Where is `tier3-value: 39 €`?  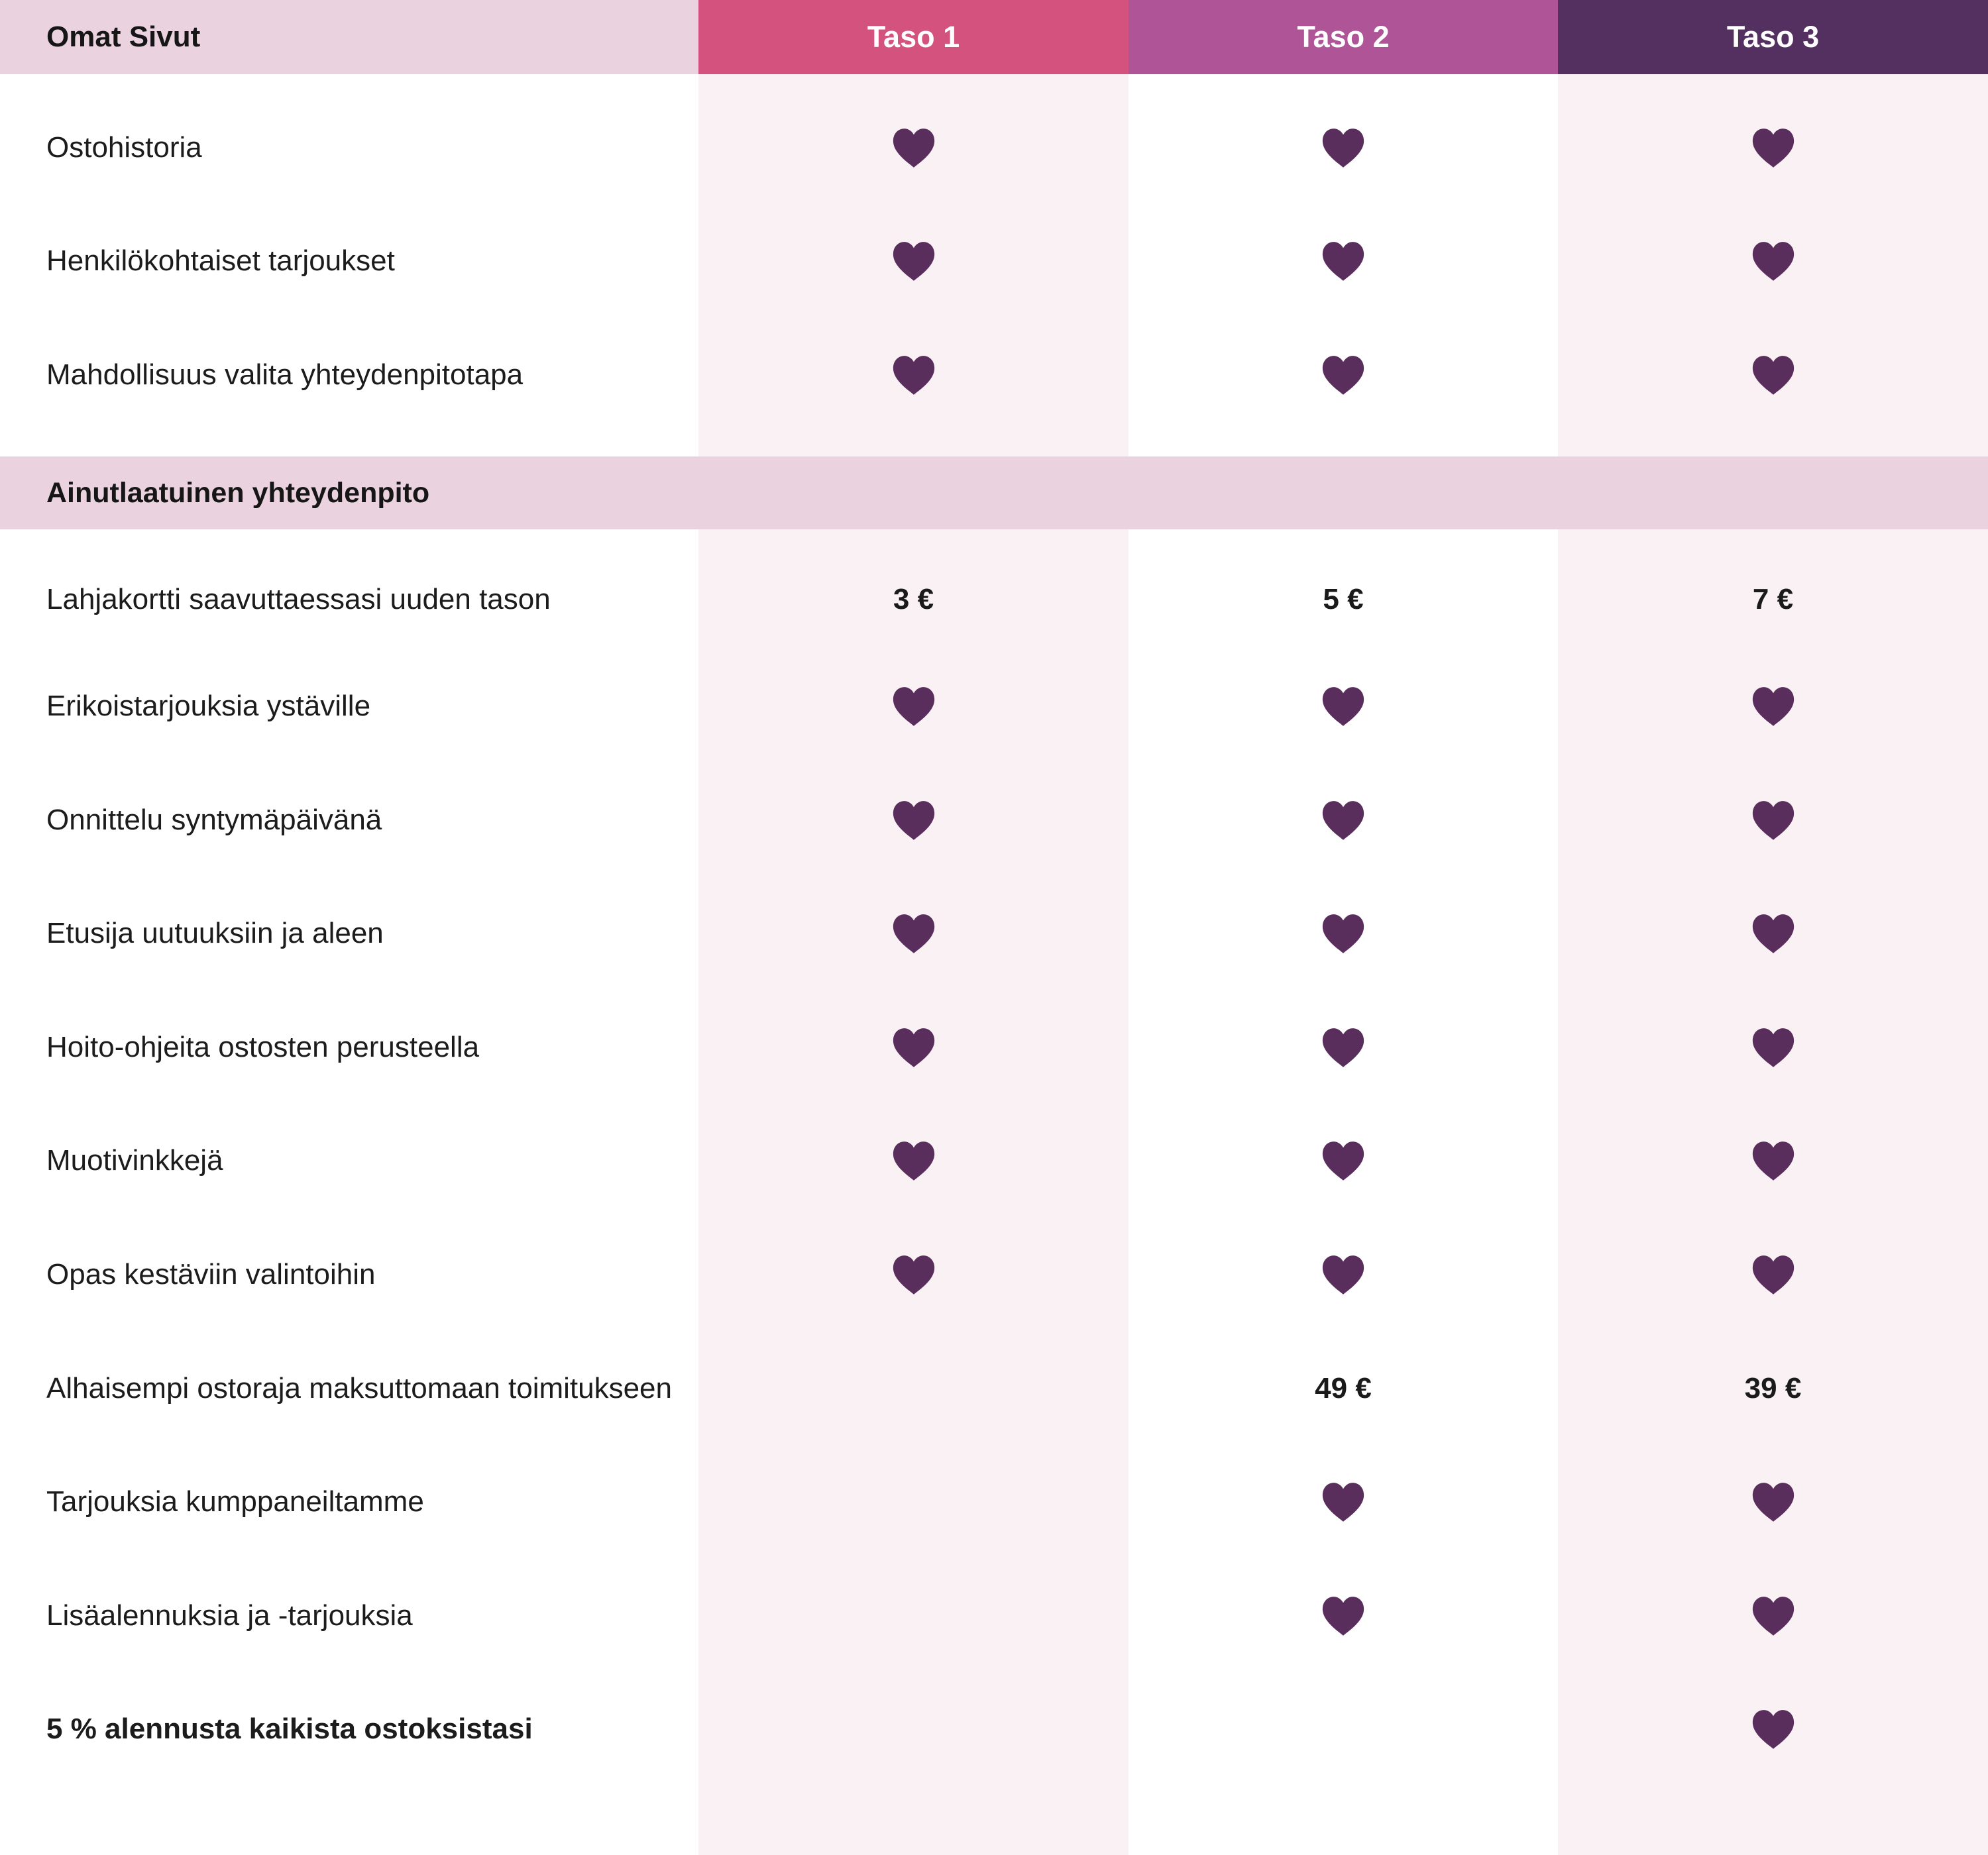 tier3-value: 39 € is located at coordinates (1773, 1388).